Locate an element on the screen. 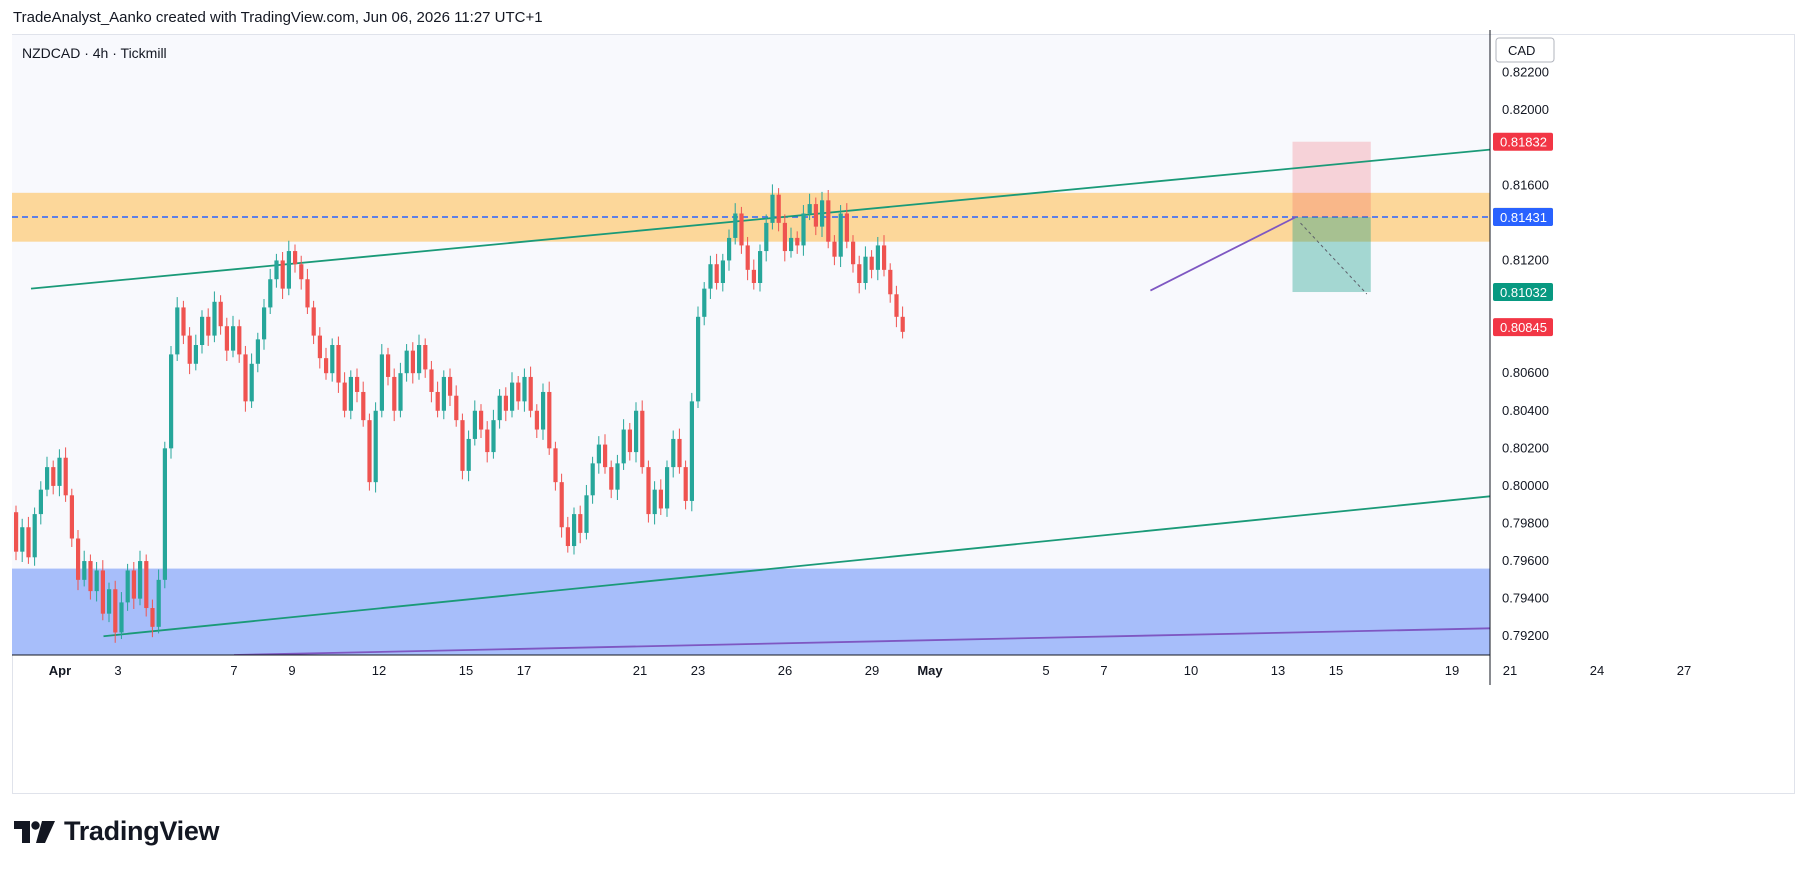 This screenshot has height=872, width=1810. y-tick-label: 0.81600 is located at coordinates (1525, 184).